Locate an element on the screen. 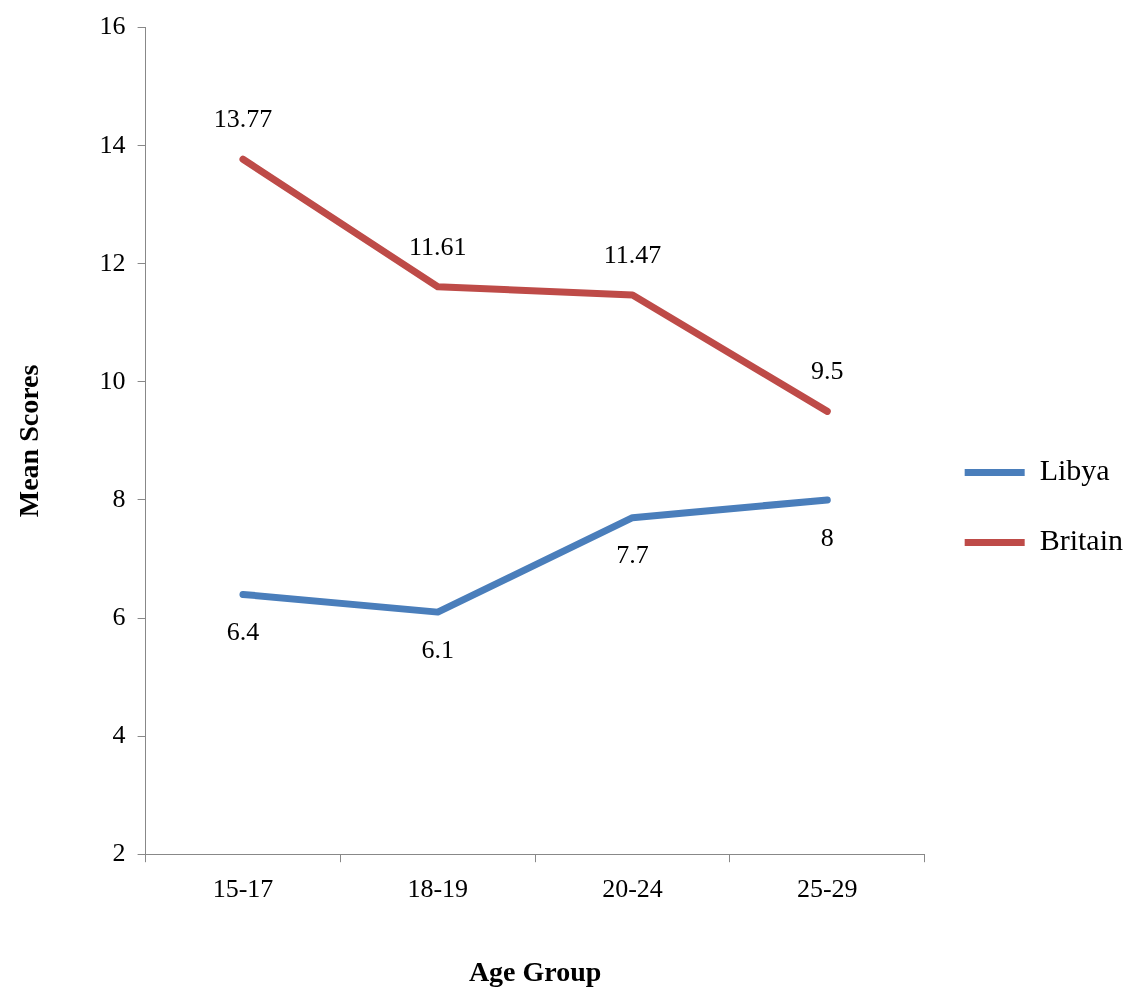 The image size is (1143, 1005). y-tick-label: 6 is located at coordinates (119, 616).